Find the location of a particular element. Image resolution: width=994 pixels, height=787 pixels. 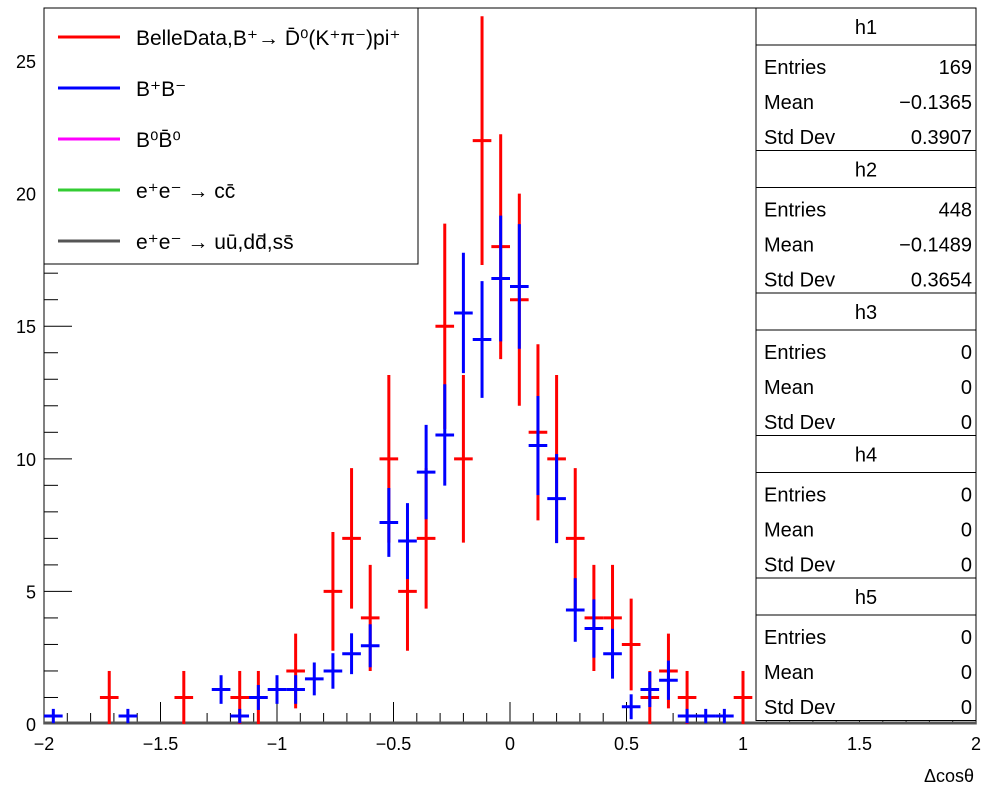

legend-entry: e⁺e⁻ → cc̄ is located at coordinates (146, 191).